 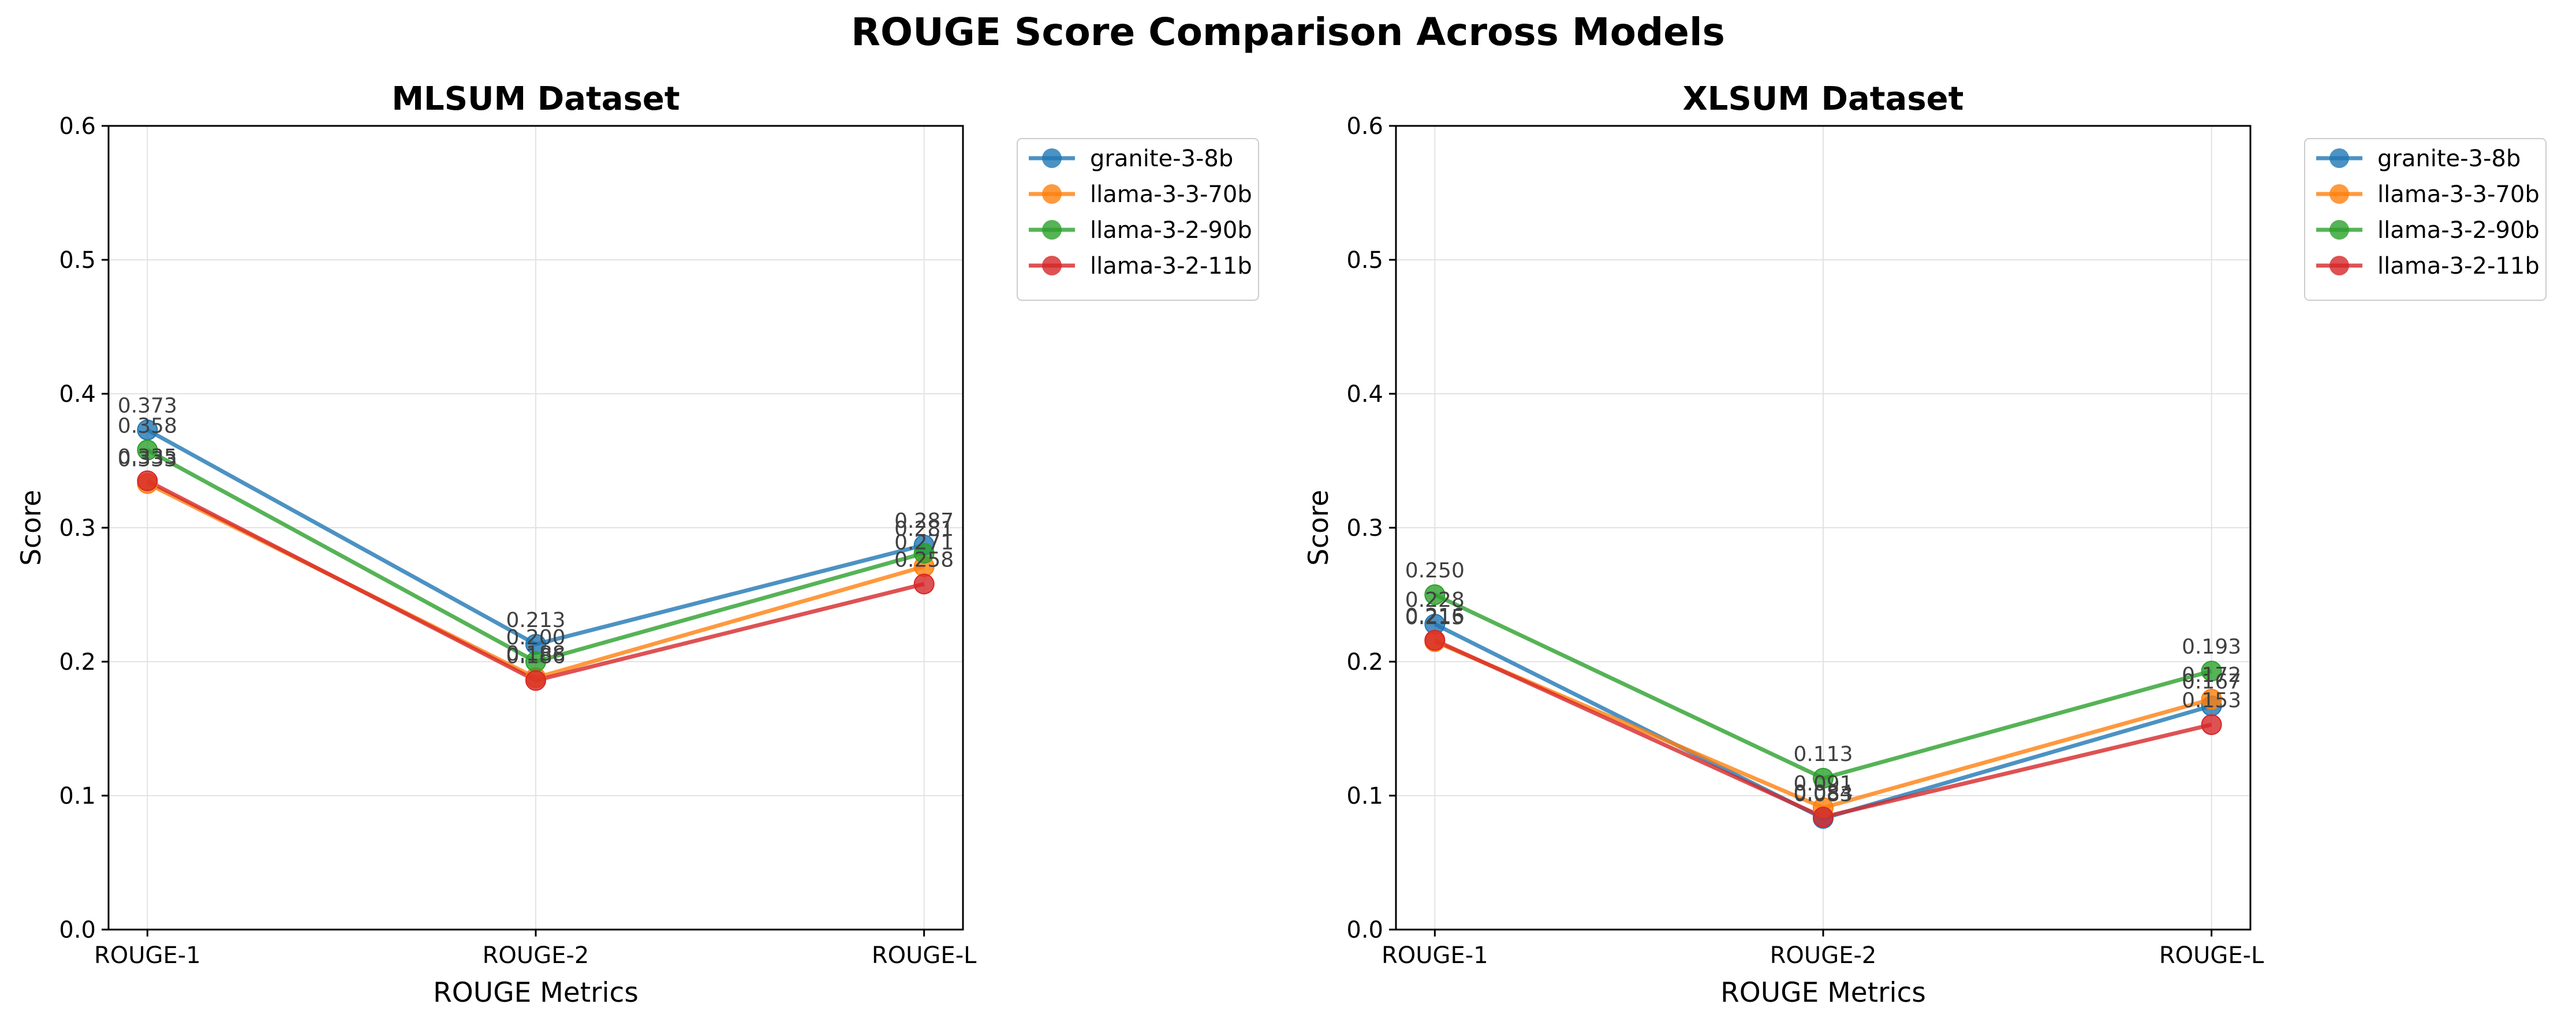 I want to click on data-label: 0.186, so click(x=535, y=656).